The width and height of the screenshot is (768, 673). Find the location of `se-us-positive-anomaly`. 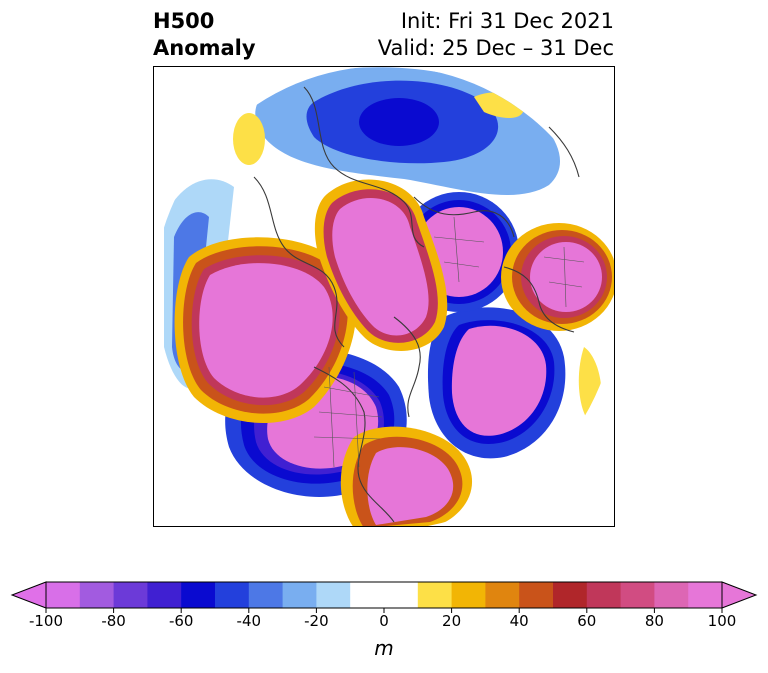

se-us-positive-anomaly is located at coordinates (406, 476).